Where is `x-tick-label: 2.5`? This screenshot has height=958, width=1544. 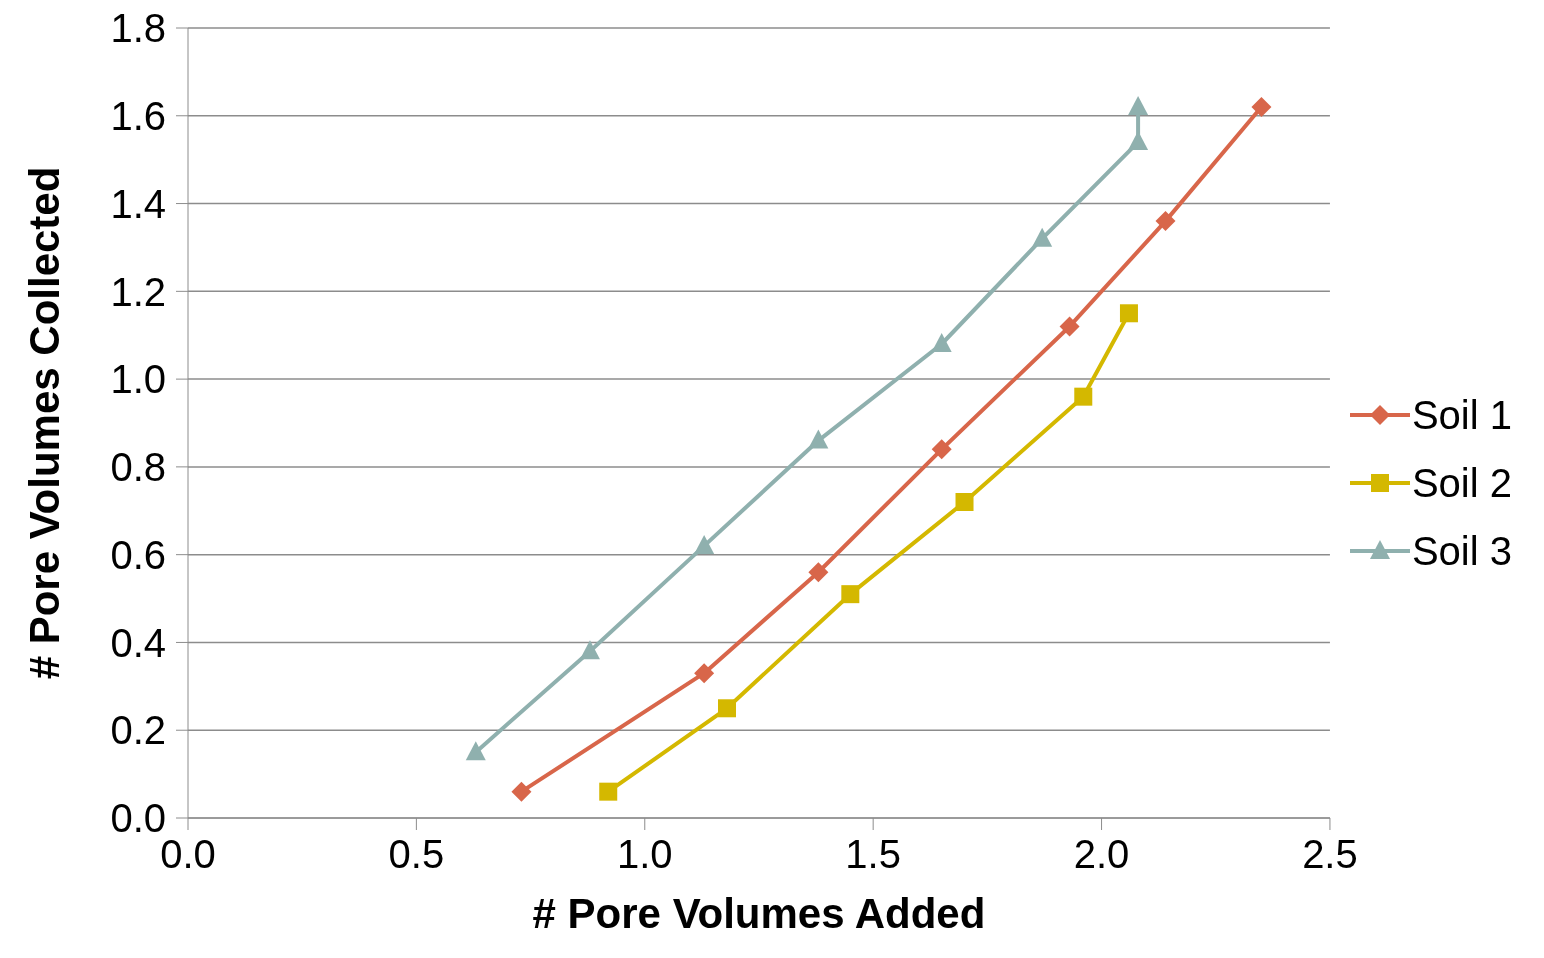 x-tick-label: 2.5 is located at coordinates (1330, 854).